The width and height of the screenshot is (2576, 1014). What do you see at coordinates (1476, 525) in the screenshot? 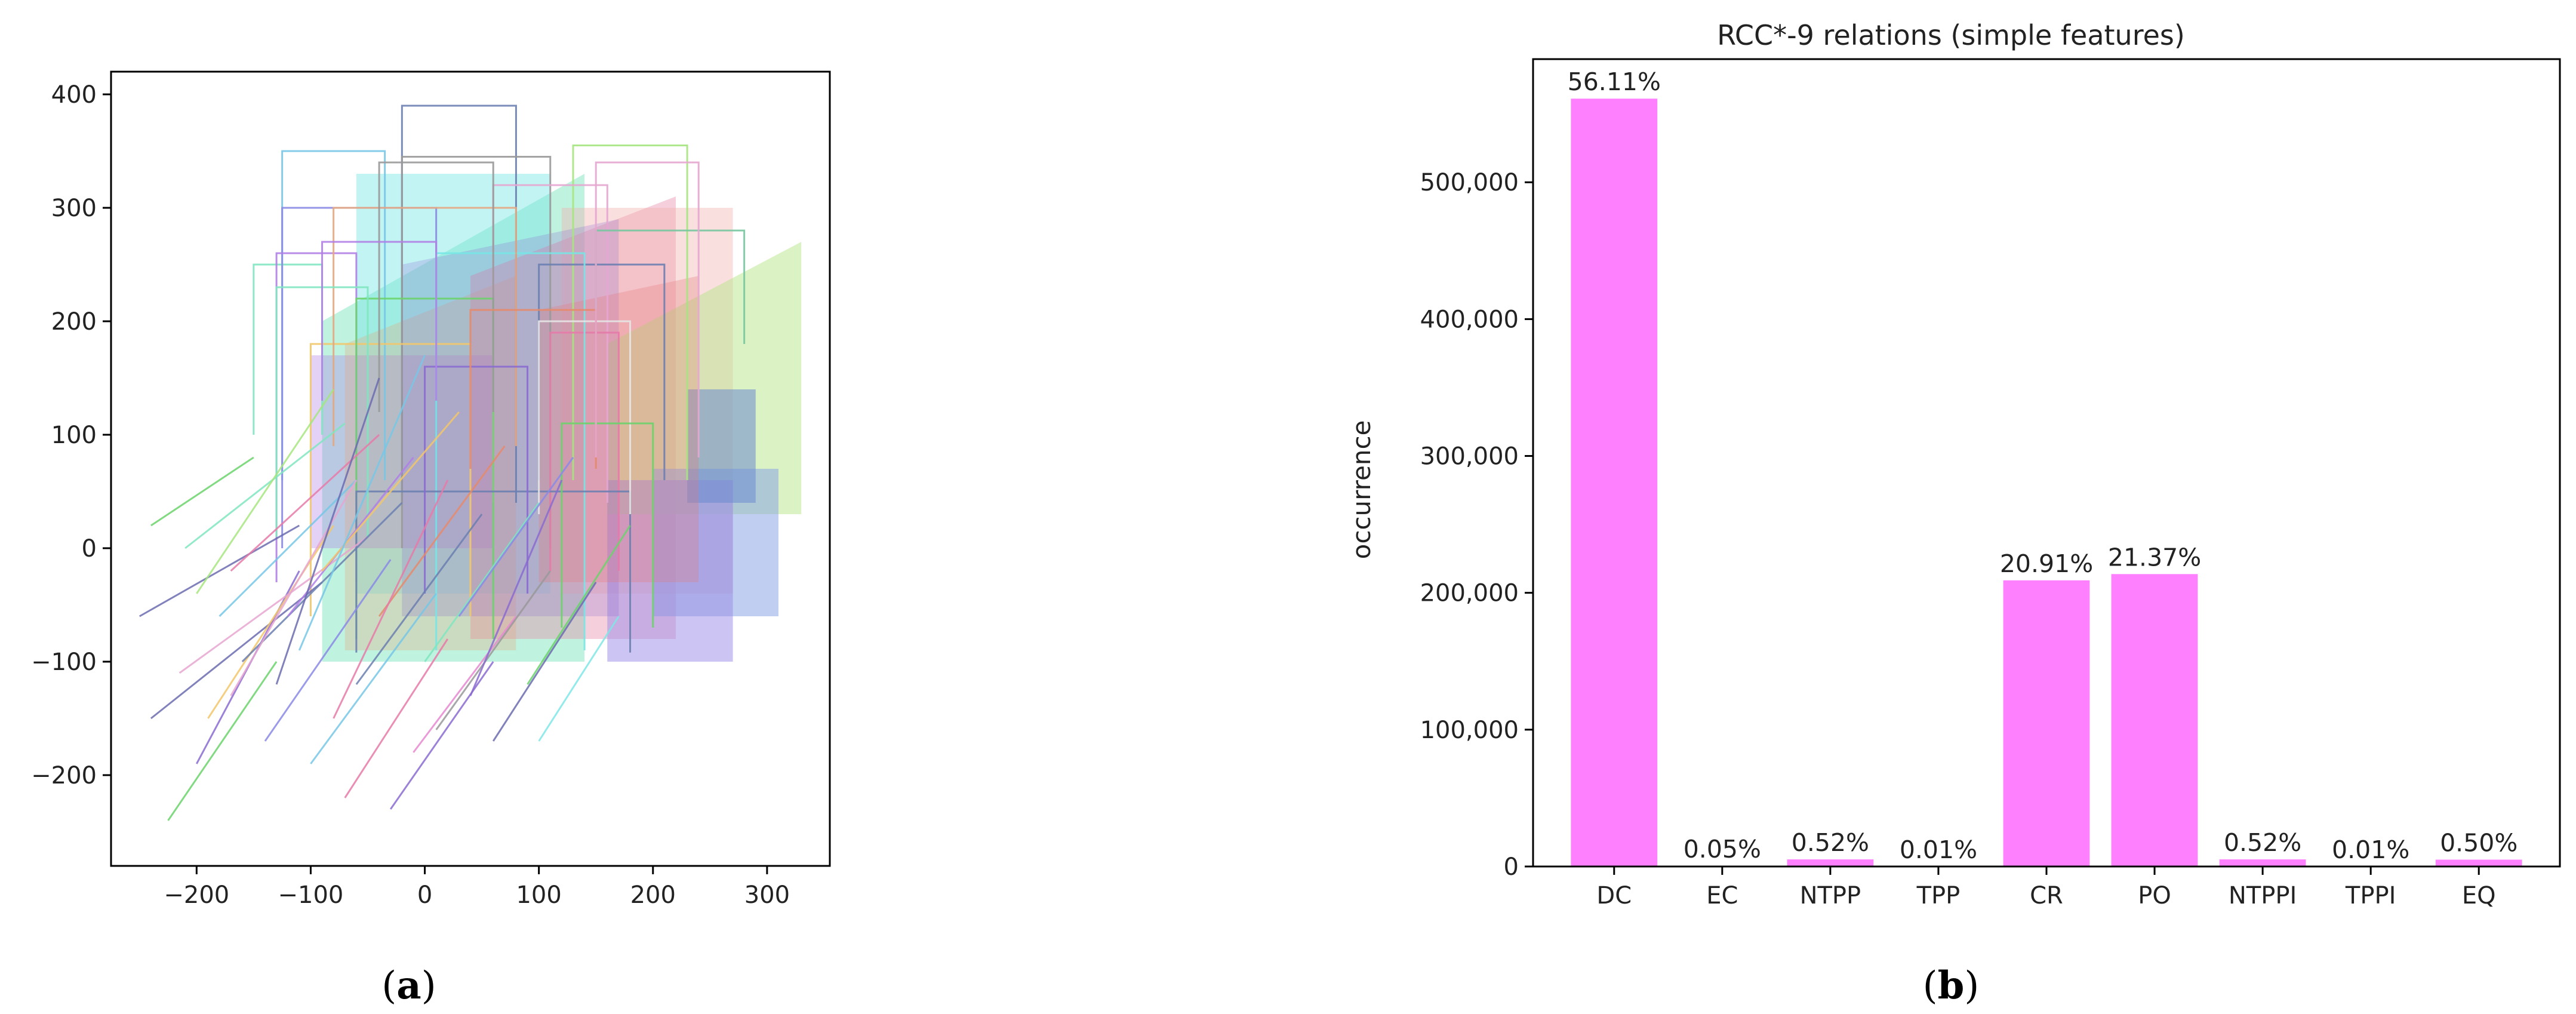
I see `panel-b-y-axis: 0 100,000 200,000 300,000 400,000 500,000` at bounding box center [1476, 525].